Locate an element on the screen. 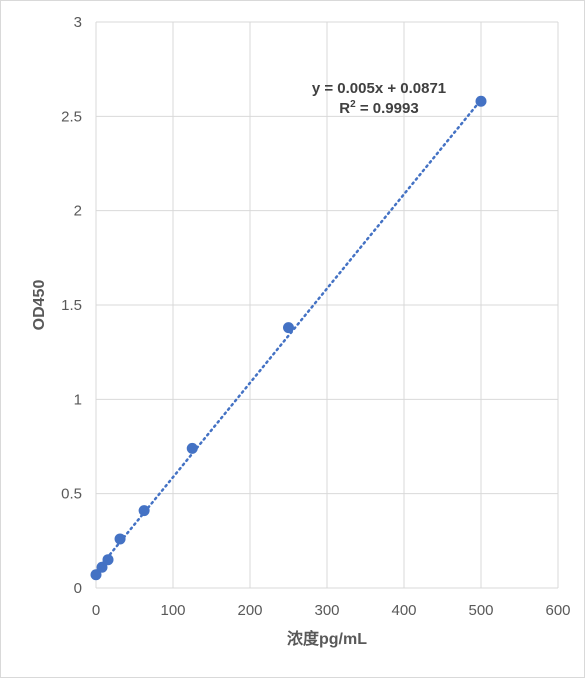 Image resolution: width=585 pixels, height=678 pixels. x-tick-label: 100 is located at coordinates (172, 610).